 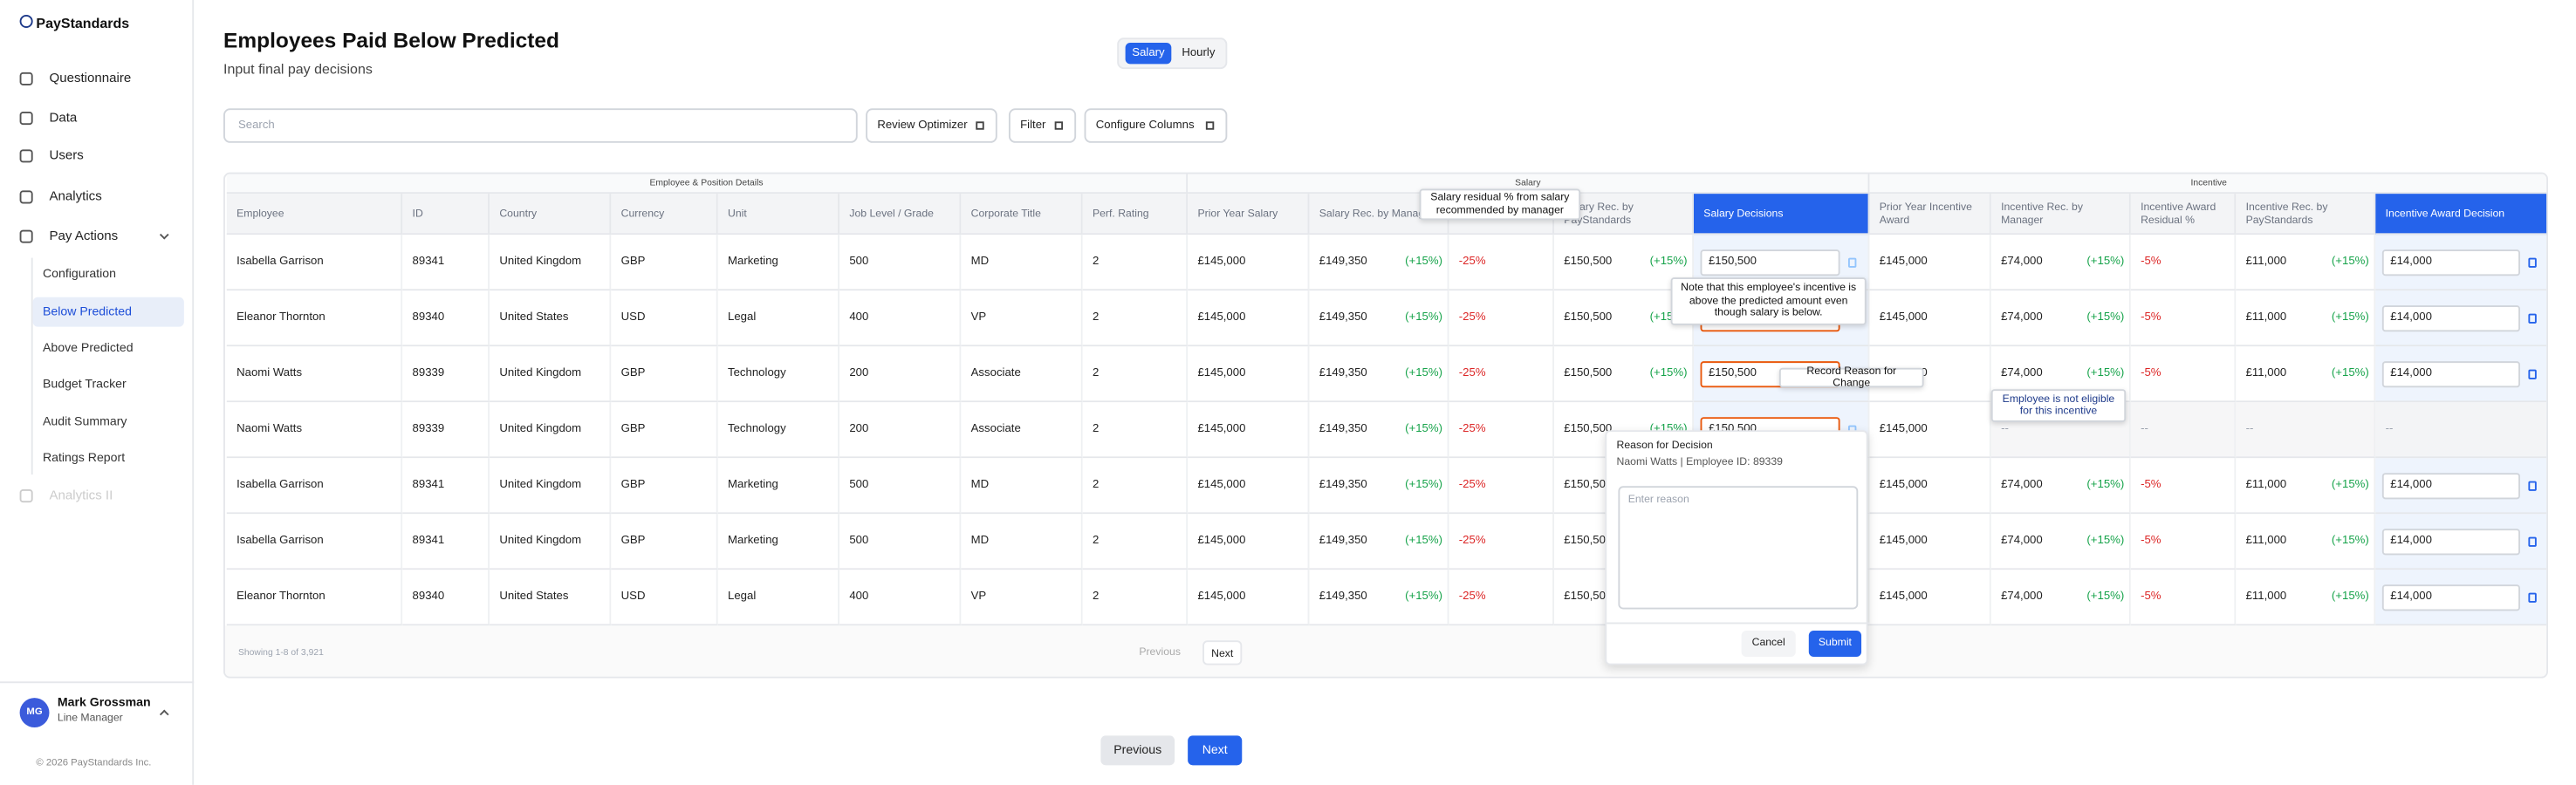 I want to click on table-cell: Marketing, so click(x=779, y=542).